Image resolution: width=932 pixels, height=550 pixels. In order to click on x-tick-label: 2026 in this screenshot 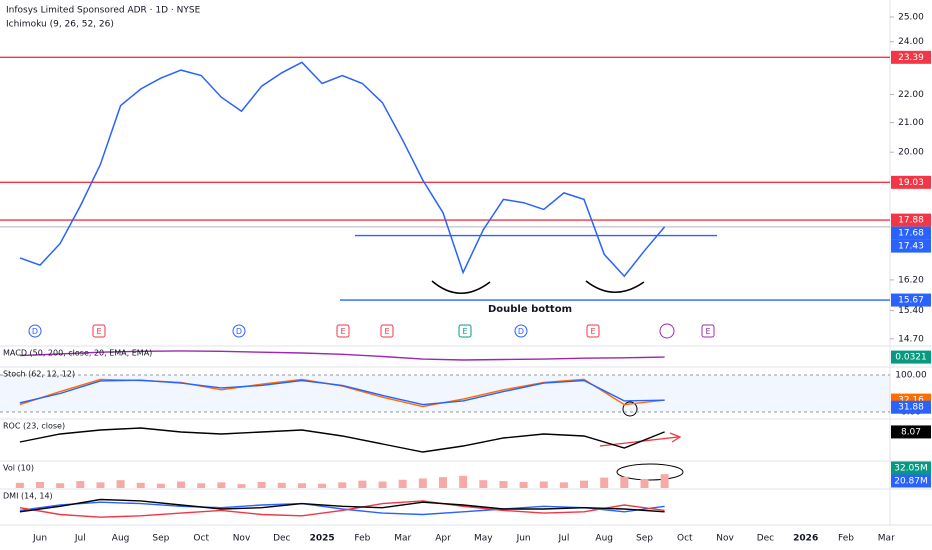, I will do `click(805, 539)`.